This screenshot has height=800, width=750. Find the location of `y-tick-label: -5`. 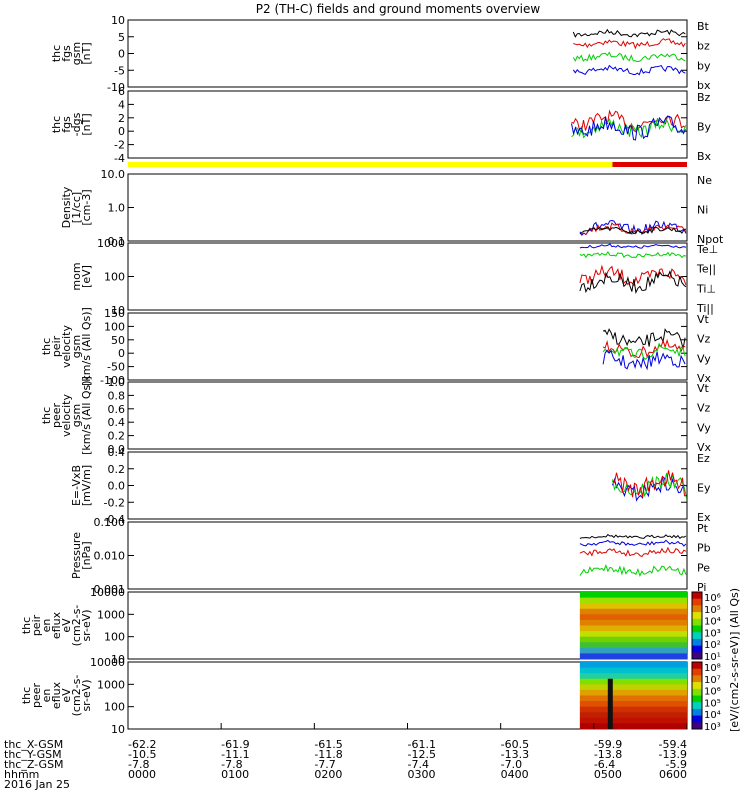

y-tick-label: -5 is located at coordinates (119, 70).